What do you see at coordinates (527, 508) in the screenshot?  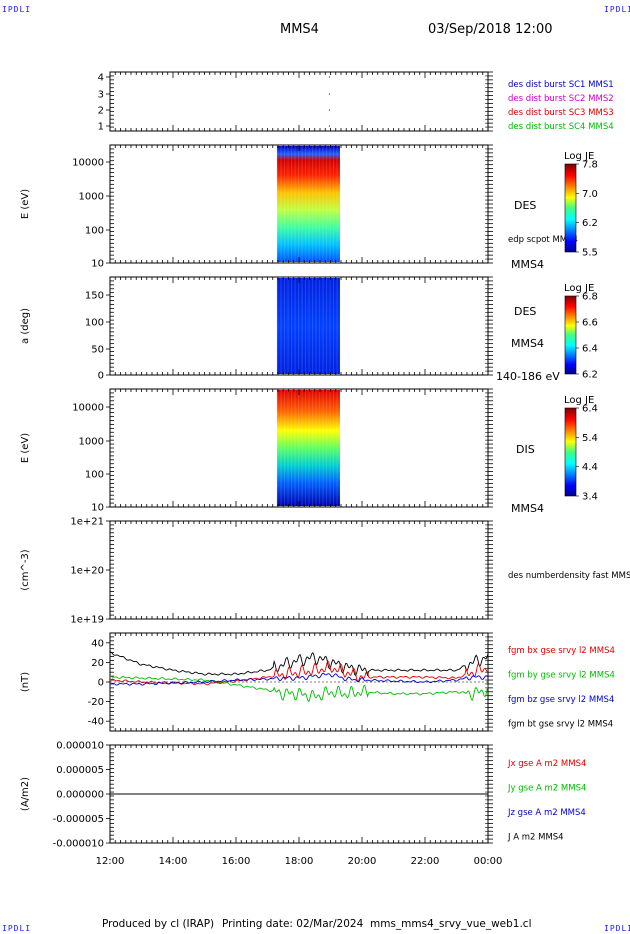 I see `label-dis-sc: MMS4` at bounding box center [527, 508].